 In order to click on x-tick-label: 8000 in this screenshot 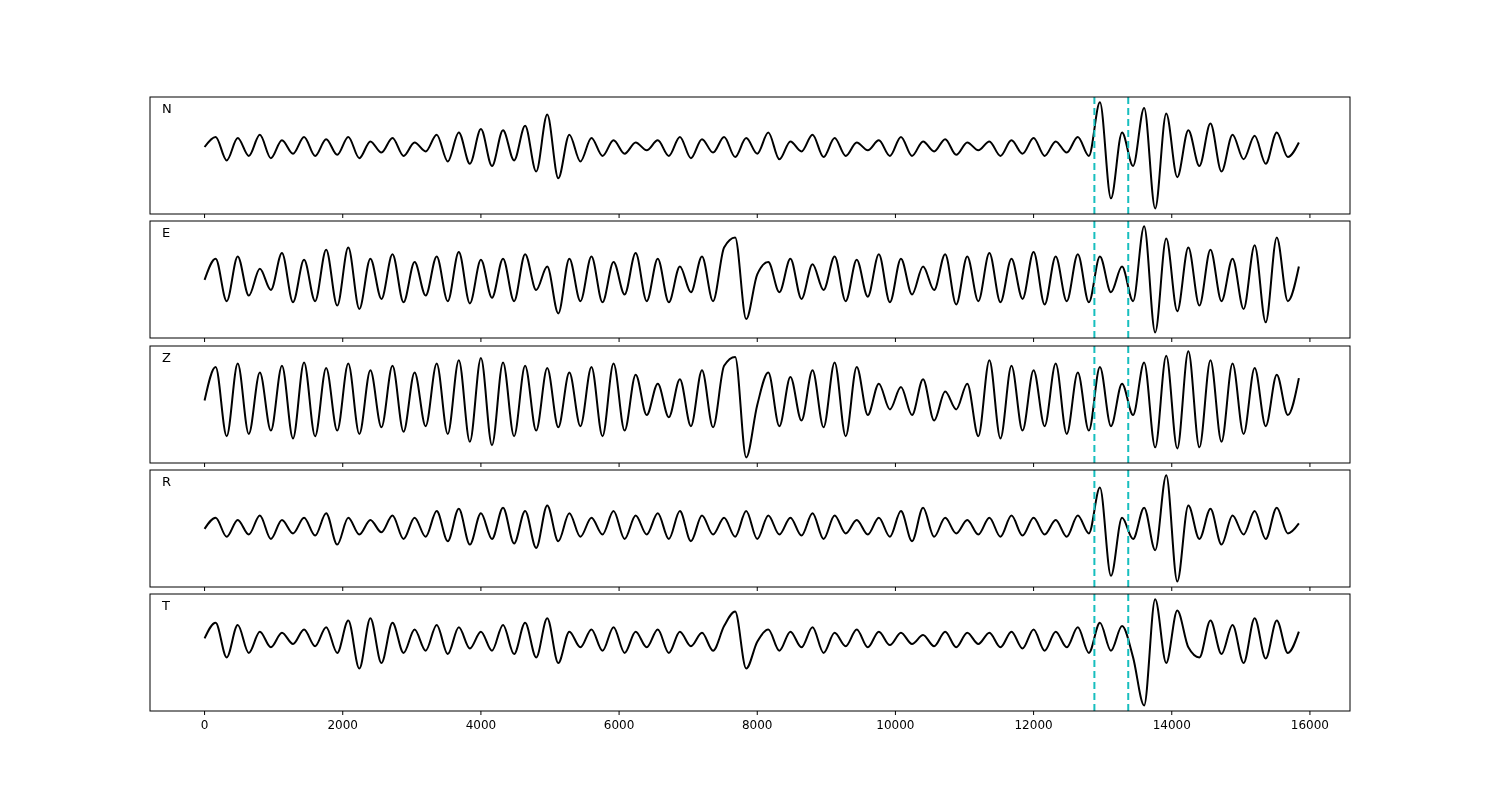, I will do `click(757, 725)`.